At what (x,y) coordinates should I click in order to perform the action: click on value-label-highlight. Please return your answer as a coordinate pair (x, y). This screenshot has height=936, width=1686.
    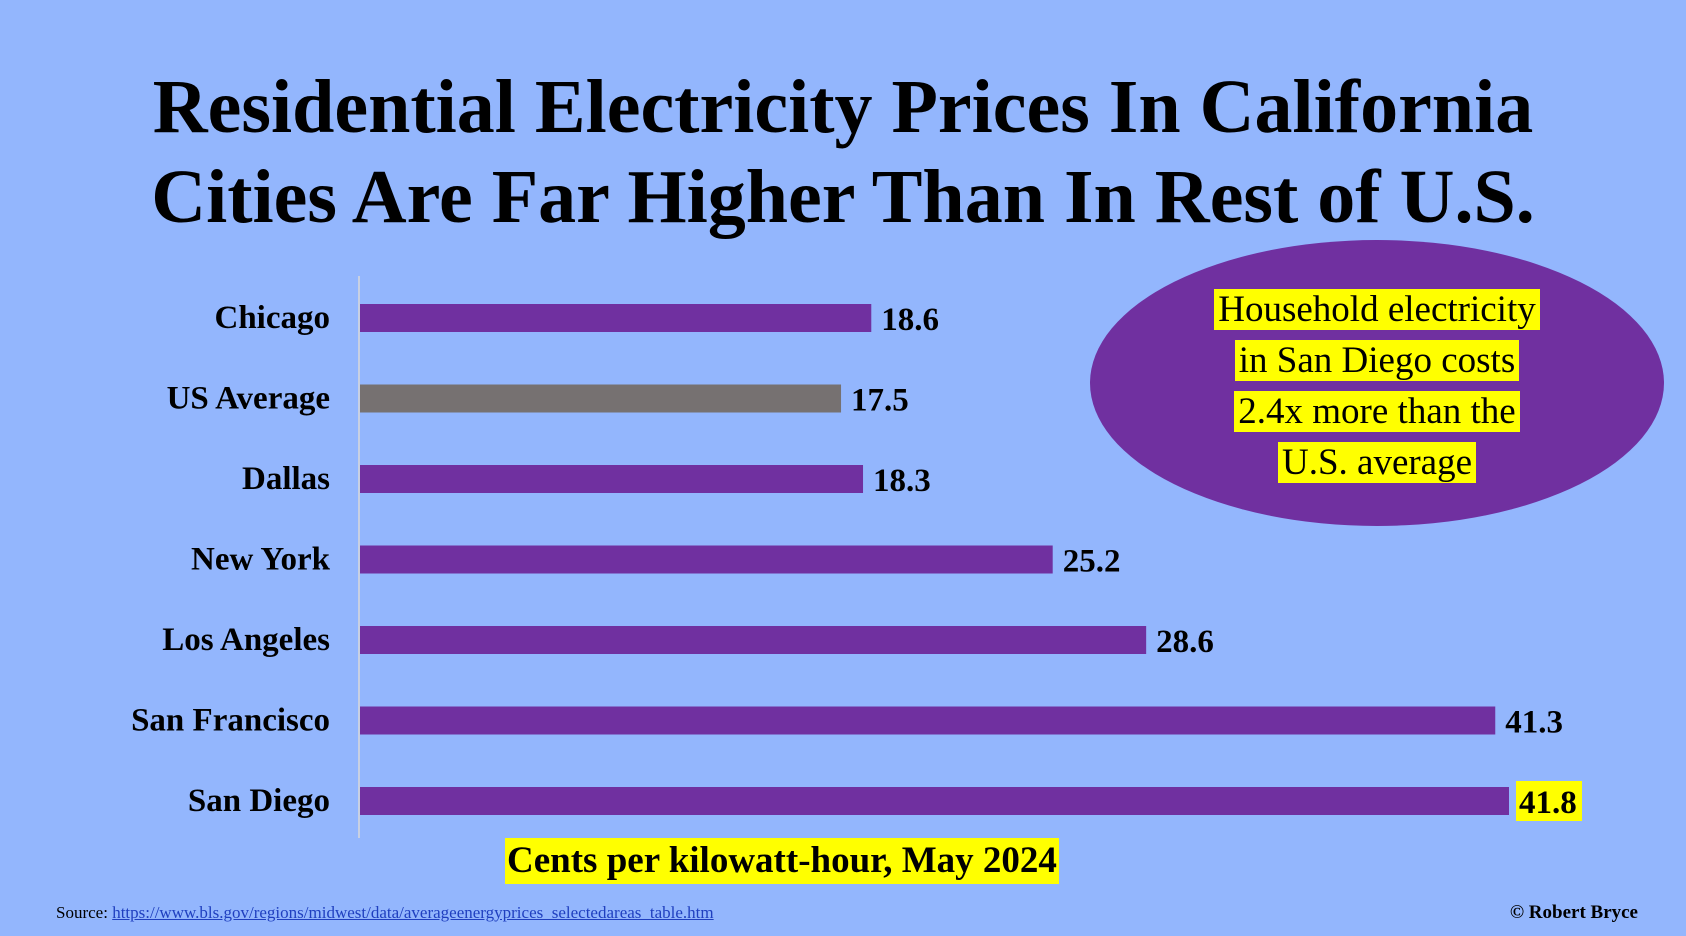
    Looking at the image, I should click on (1549, 801).